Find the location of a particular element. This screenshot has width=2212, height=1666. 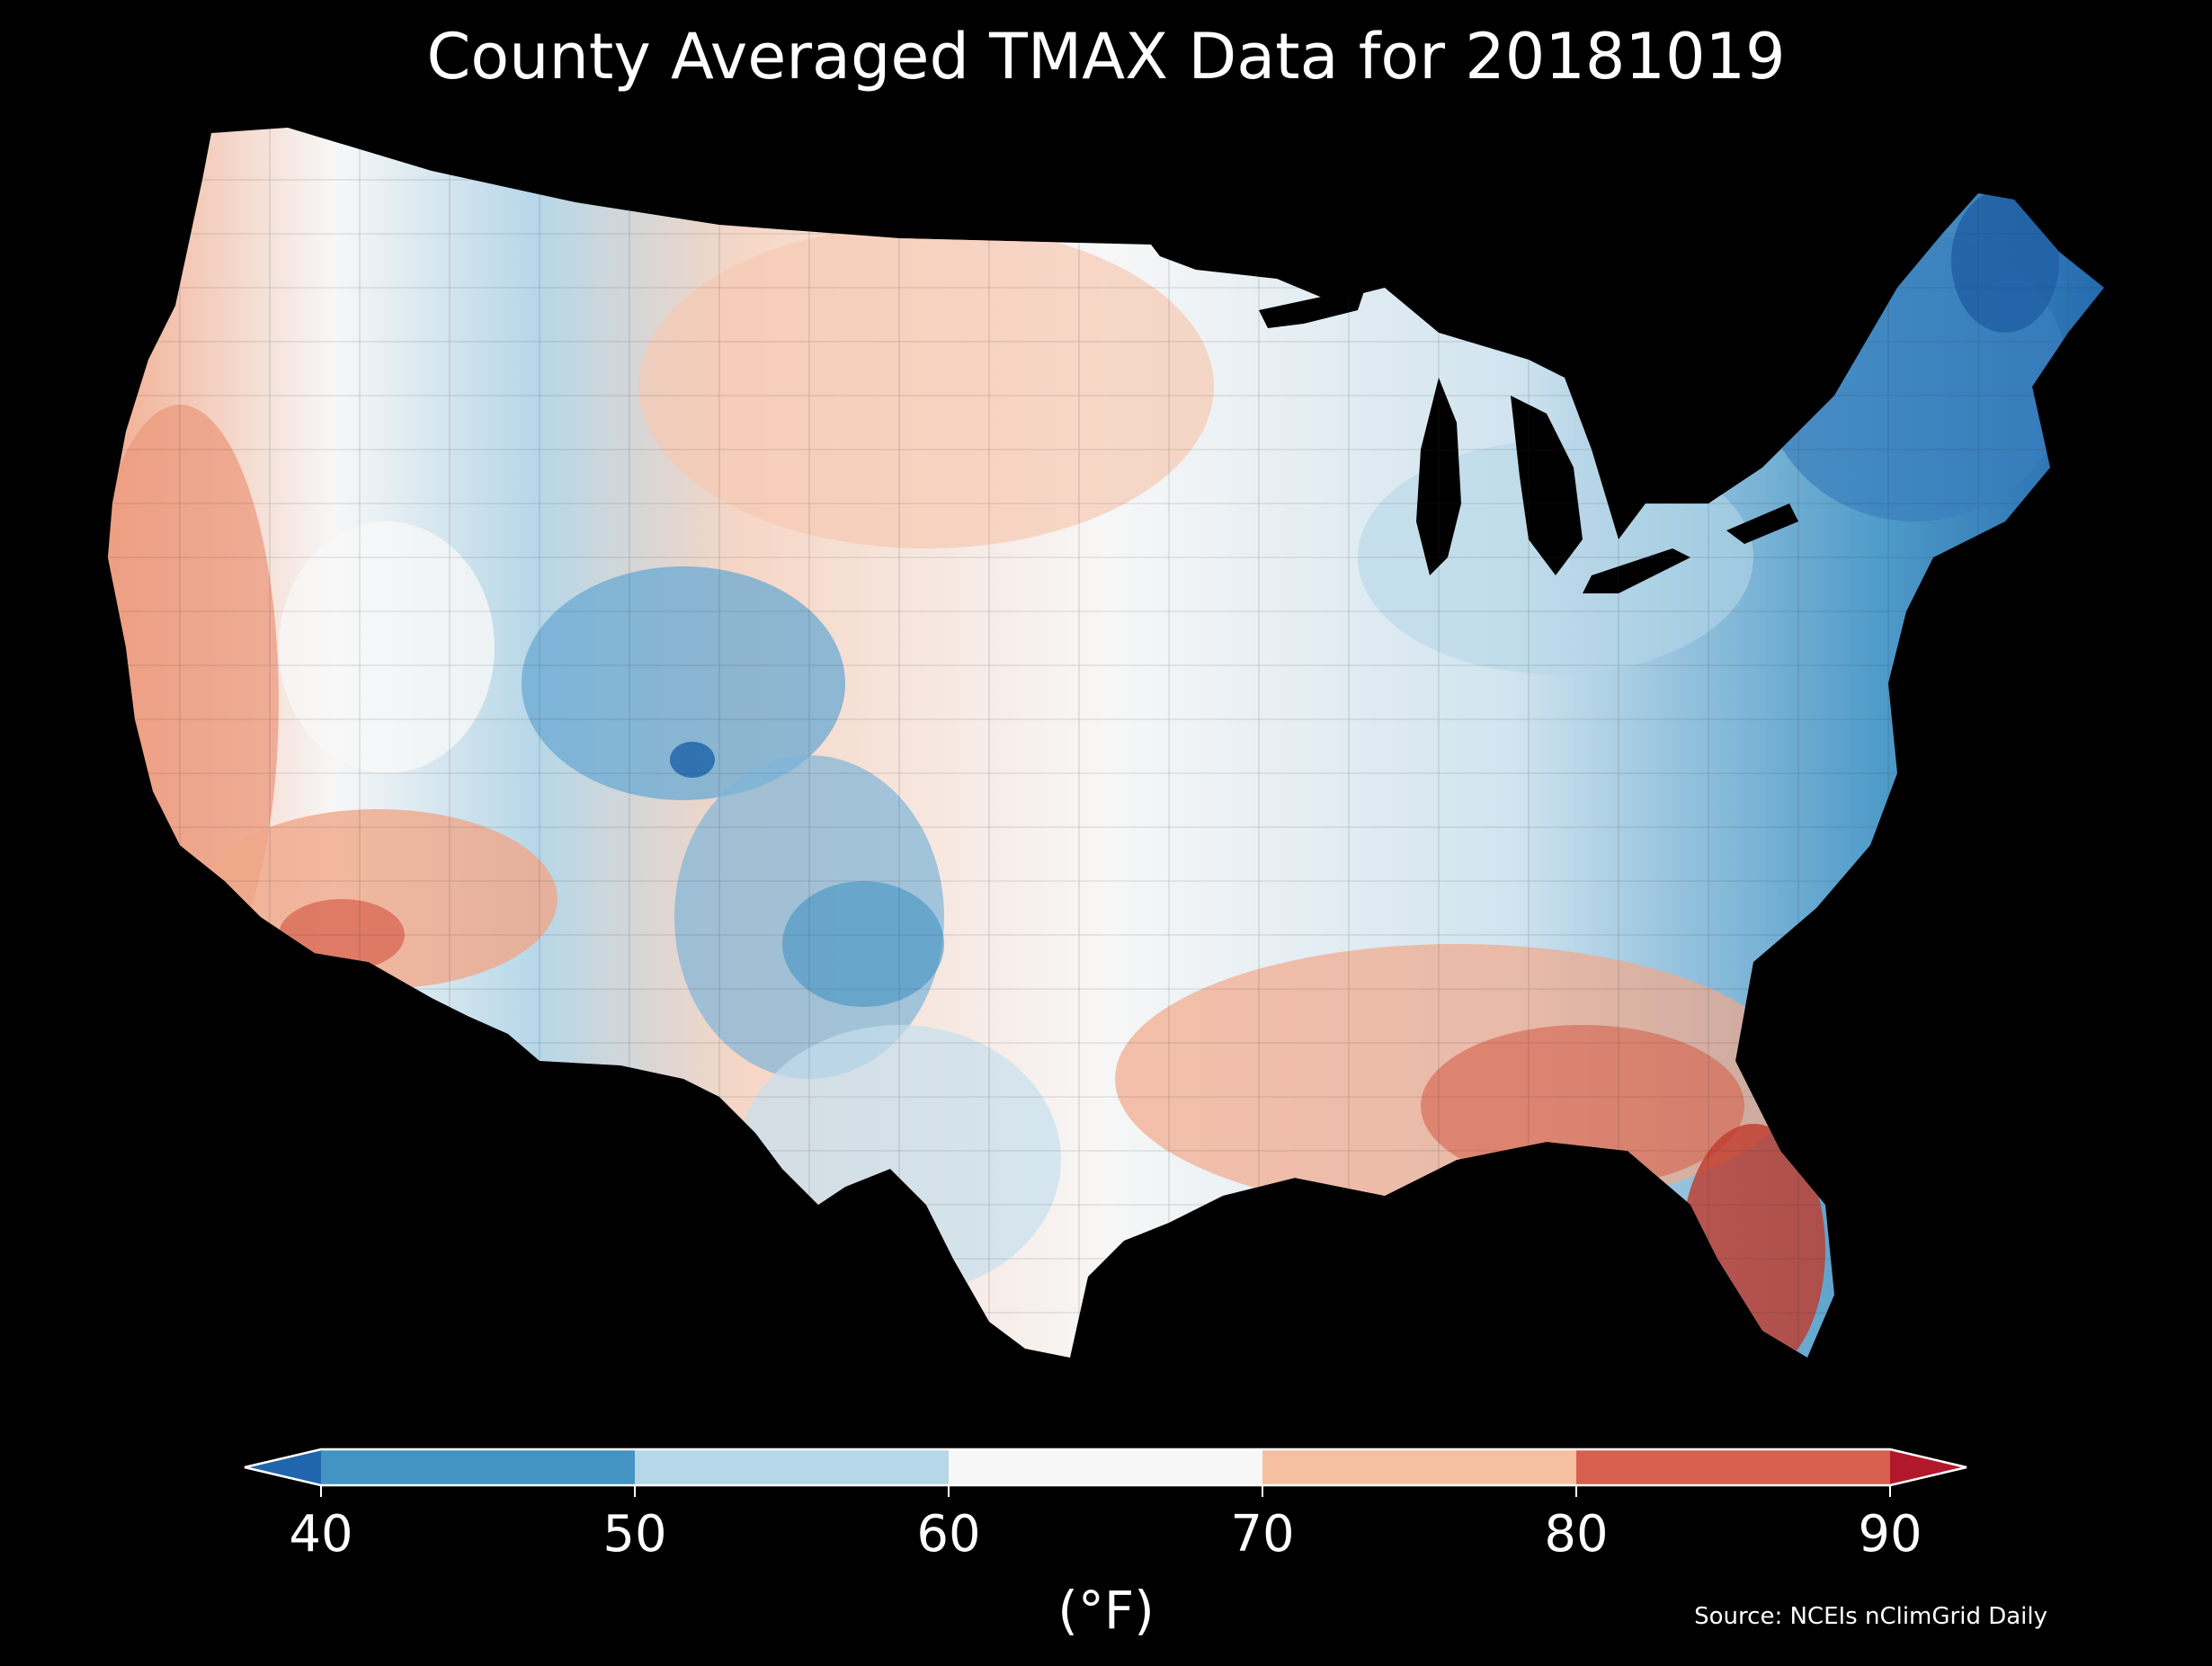

source-credit: Source: NCEIs nClimGrid Daily is located at coordinates (1870, 1617).